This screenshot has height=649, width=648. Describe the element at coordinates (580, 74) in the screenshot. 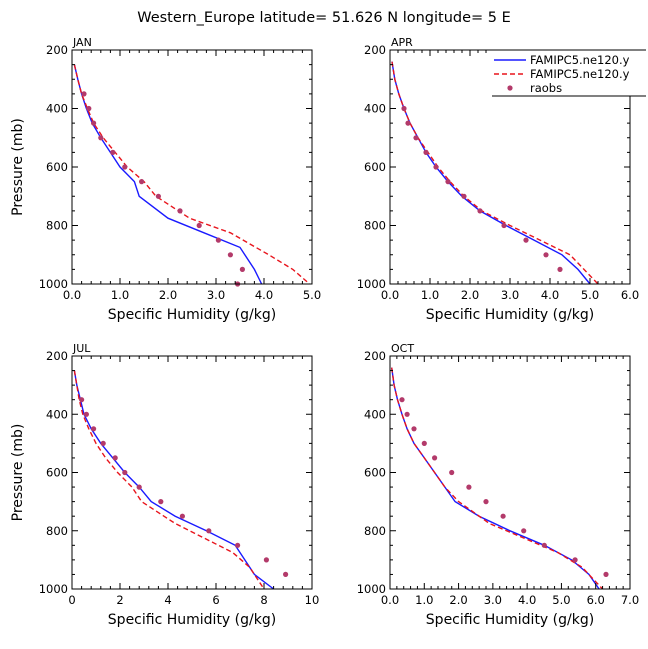

I see `legend-label: FAMIPC5.ne120.y` at that location.